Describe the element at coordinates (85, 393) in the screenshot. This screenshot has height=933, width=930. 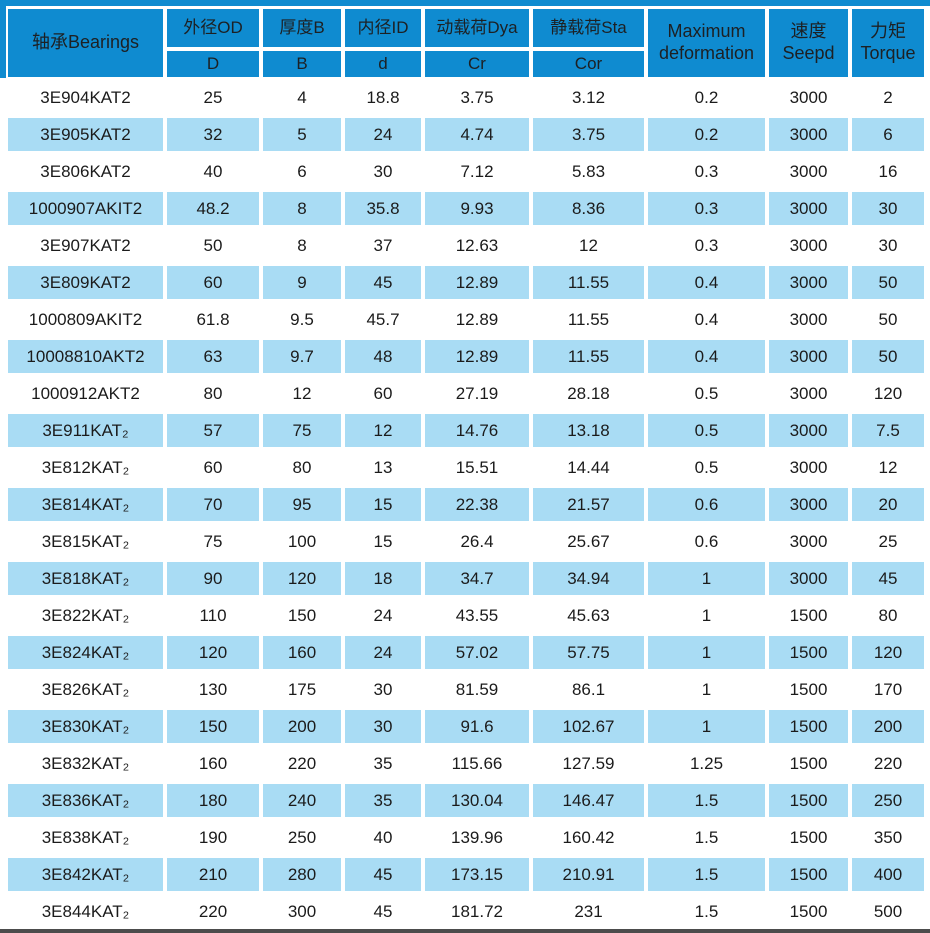
I see `bearing-model-cell: 1000912AKT2` at that location.